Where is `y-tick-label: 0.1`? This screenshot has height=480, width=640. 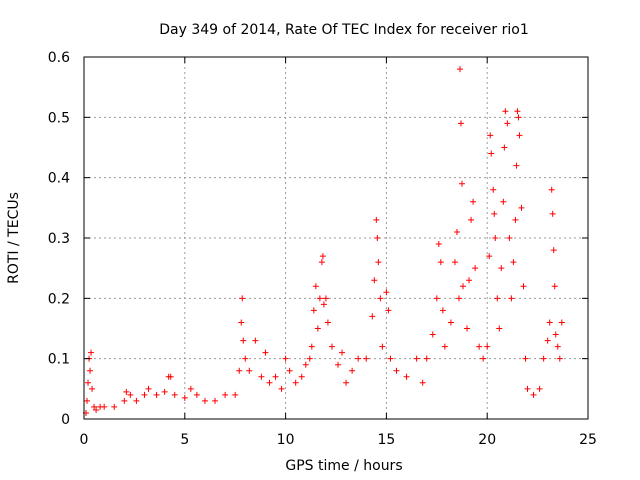
y-tick-label: 0.1 is located at coordinates (59, 360).